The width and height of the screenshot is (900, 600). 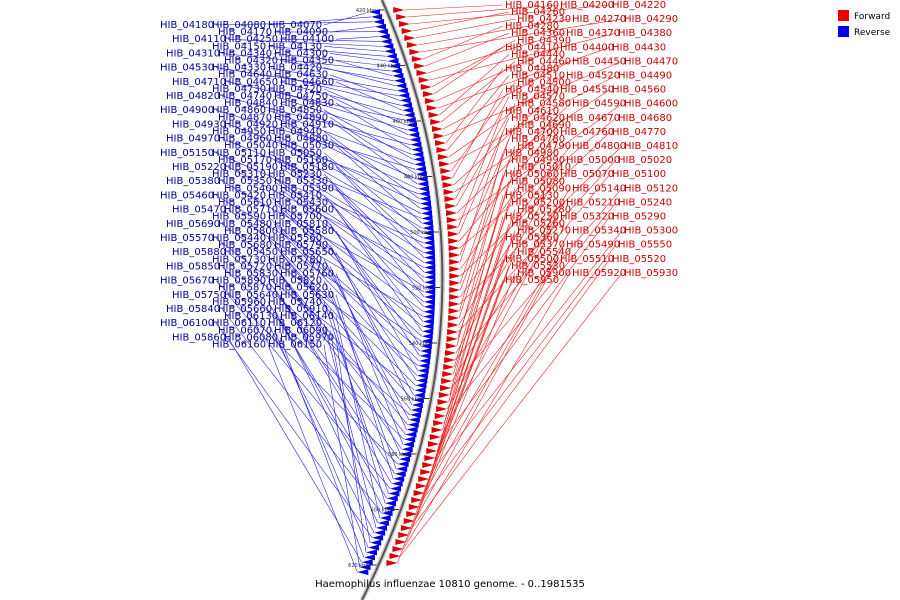 I want to click on forward-gene-label: HIB_05140, so click(x=599, y=188).